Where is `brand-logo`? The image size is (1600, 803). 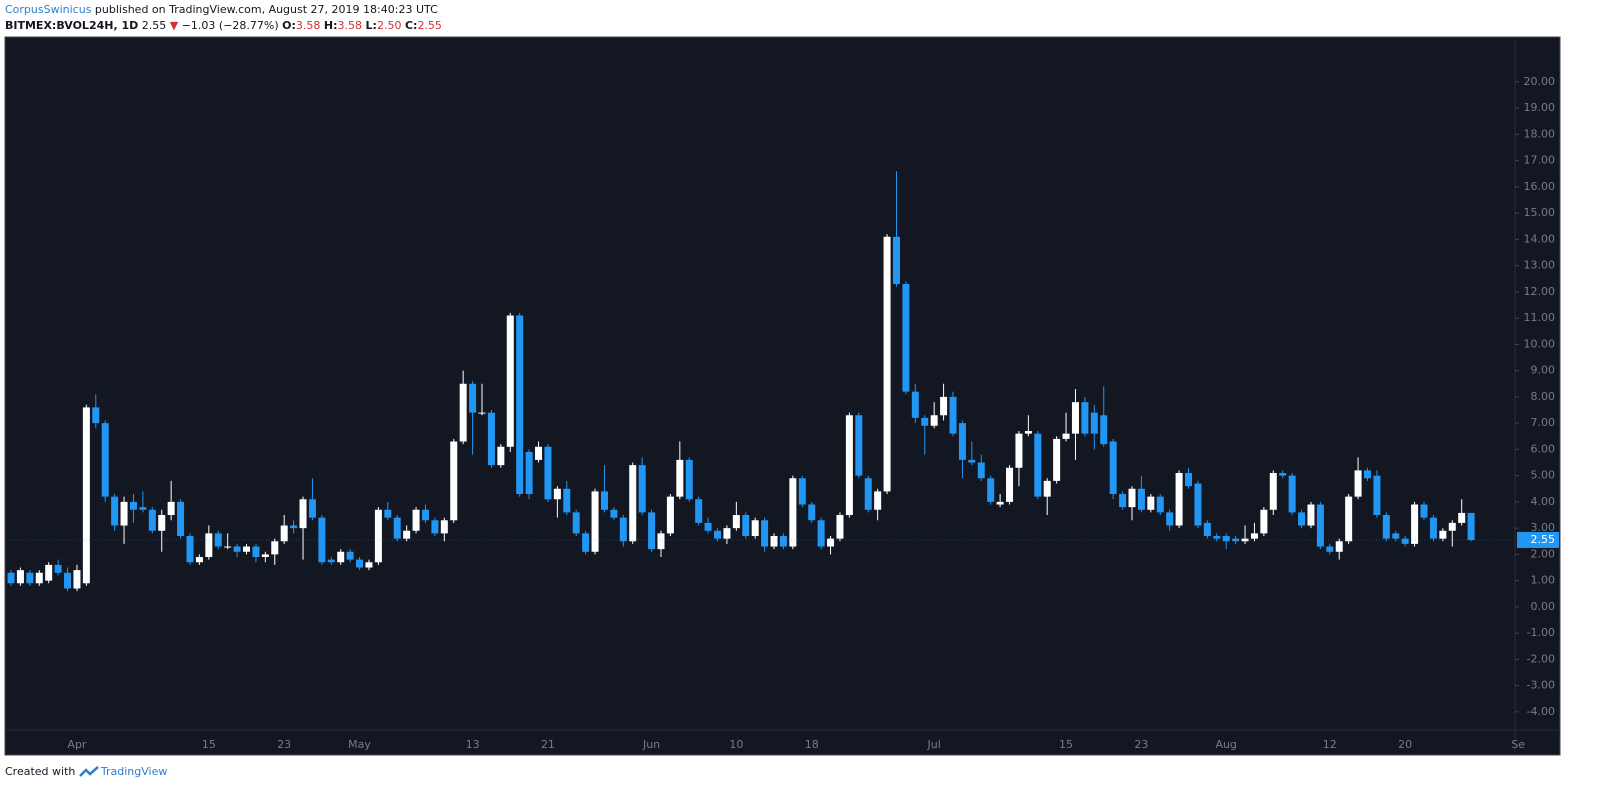
brand-logo is located at coordinates (88, 771).